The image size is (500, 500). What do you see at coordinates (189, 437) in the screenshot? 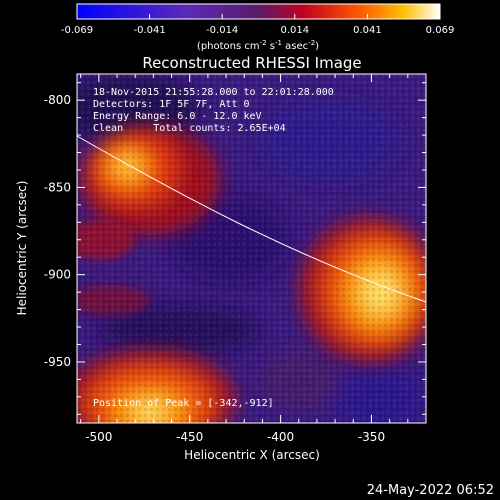
I see `x-tick-label: -450` at bounding box center [189, 437].